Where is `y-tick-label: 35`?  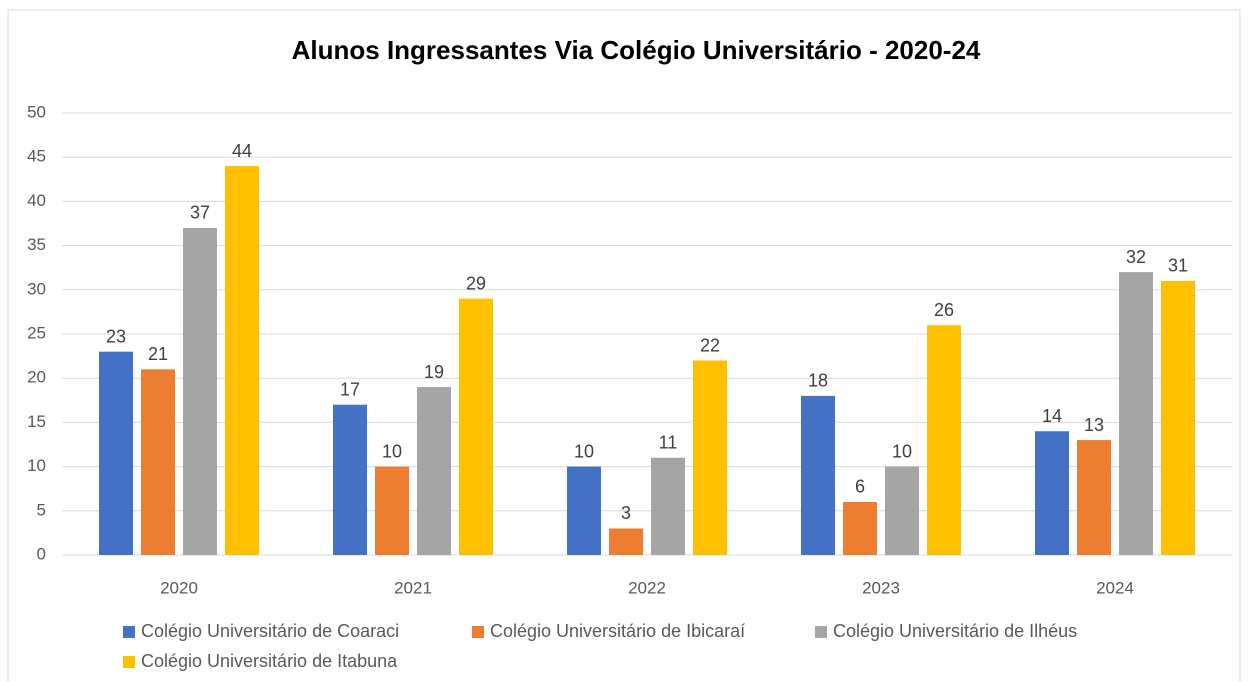 y-tick-label: 35 is located at coordinates (36, 244).